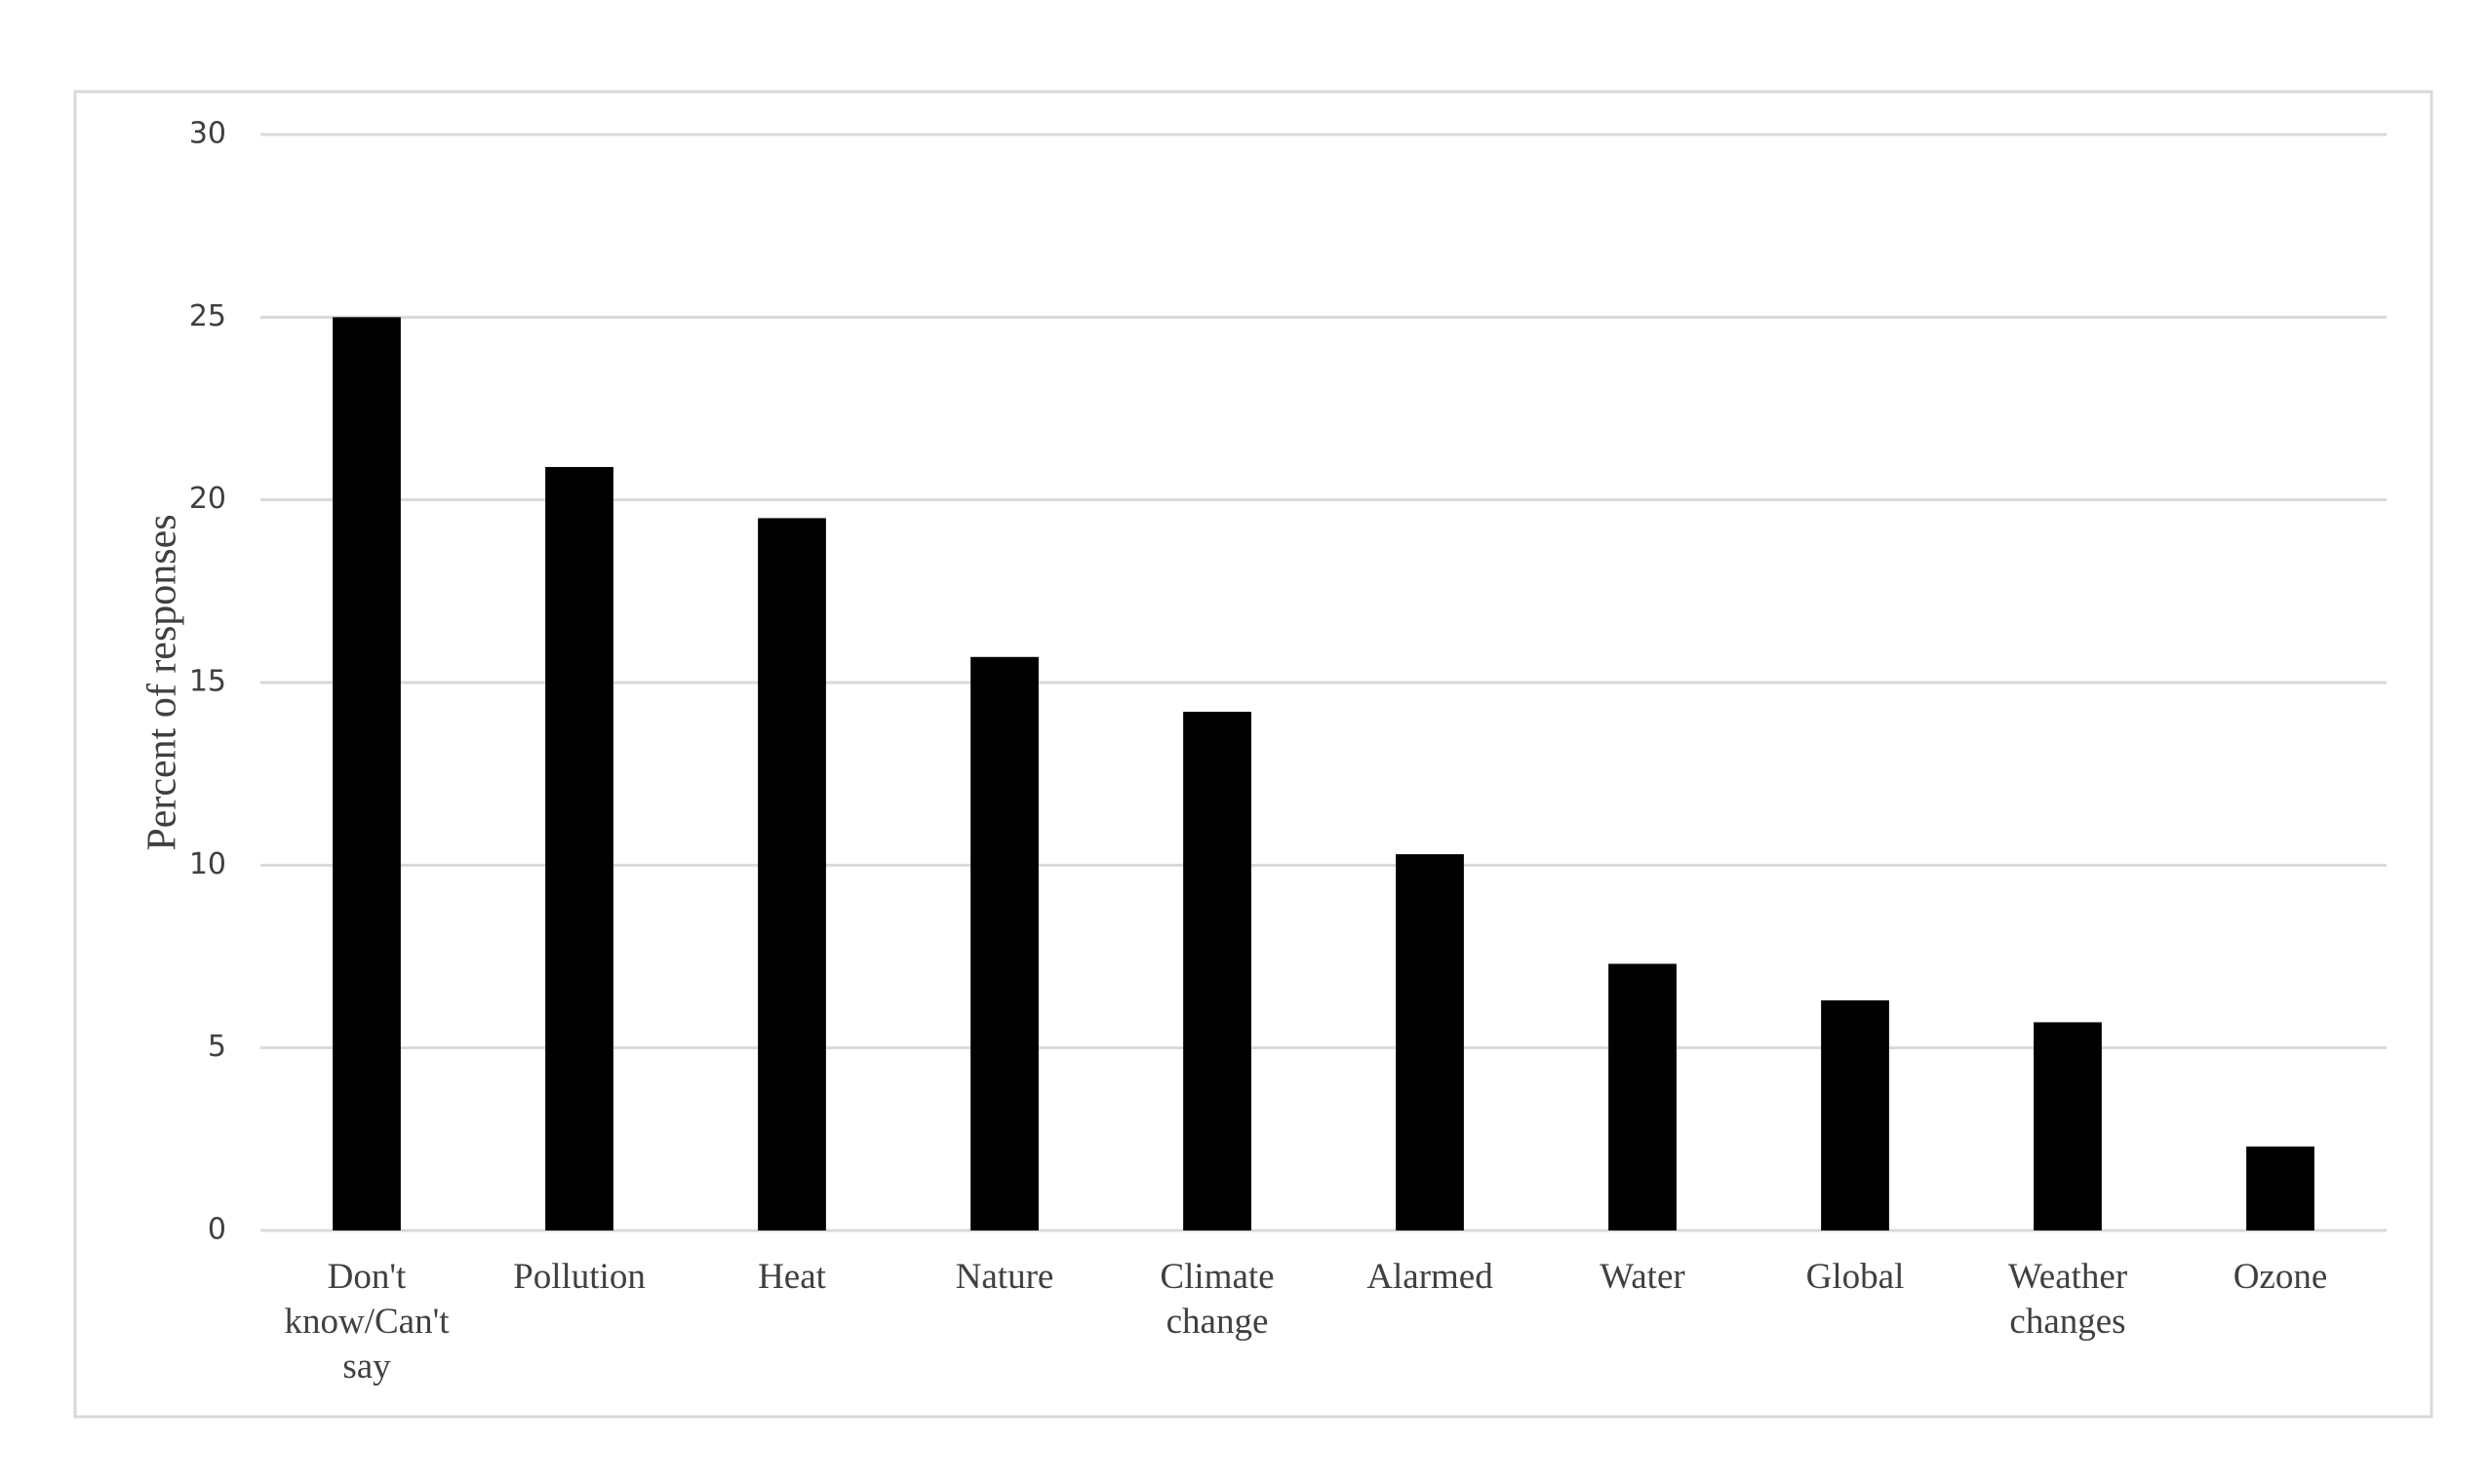  Describe the element at coordinates (208, 134) in the screenshot. I see `y-tick-label: 30` at that location.